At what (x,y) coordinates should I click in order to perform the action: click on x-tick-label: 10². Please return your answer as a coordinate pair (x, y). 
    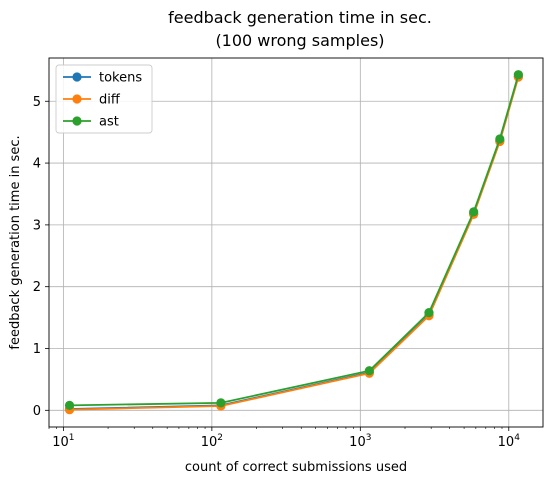
    Looking at the image, I should click on (212, 441).